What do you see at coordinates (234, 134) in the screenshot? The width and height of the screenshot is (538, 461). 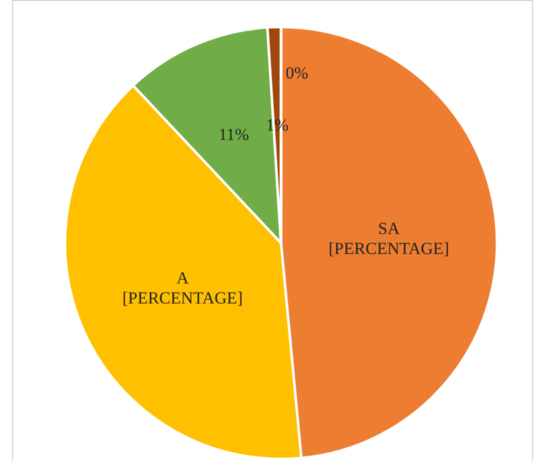 I see `data-label: 11%` at bounding box center [234, 134].